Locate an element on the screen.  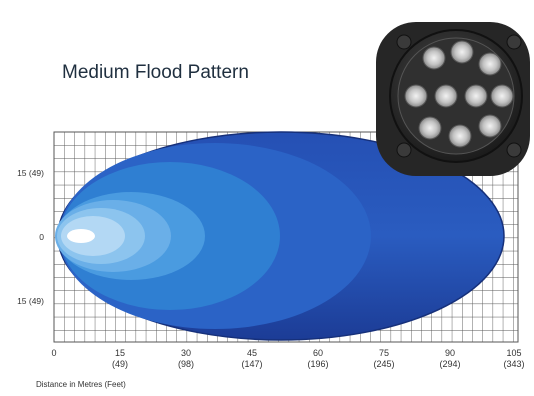
led-array is located at coordinates (459, 94).